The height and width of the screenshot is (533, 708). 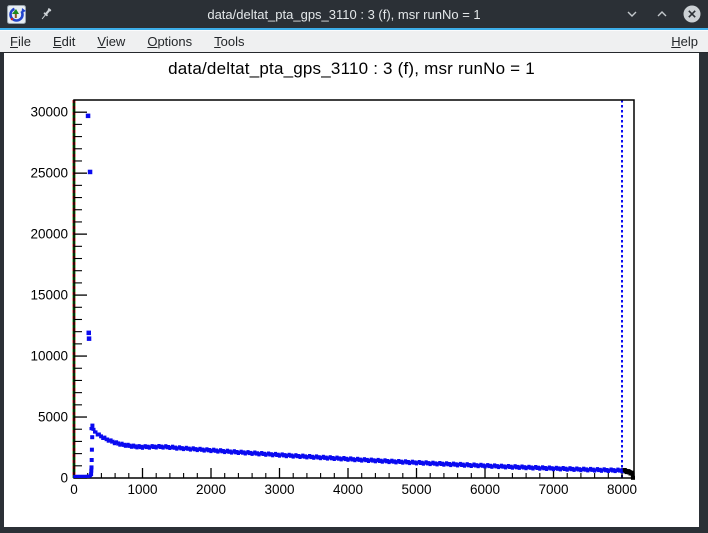 What do you see at coordinates (49, 112) in the screenshot?
I see `y-axis-tick-label: 30000` at bounding box center [49, 112].